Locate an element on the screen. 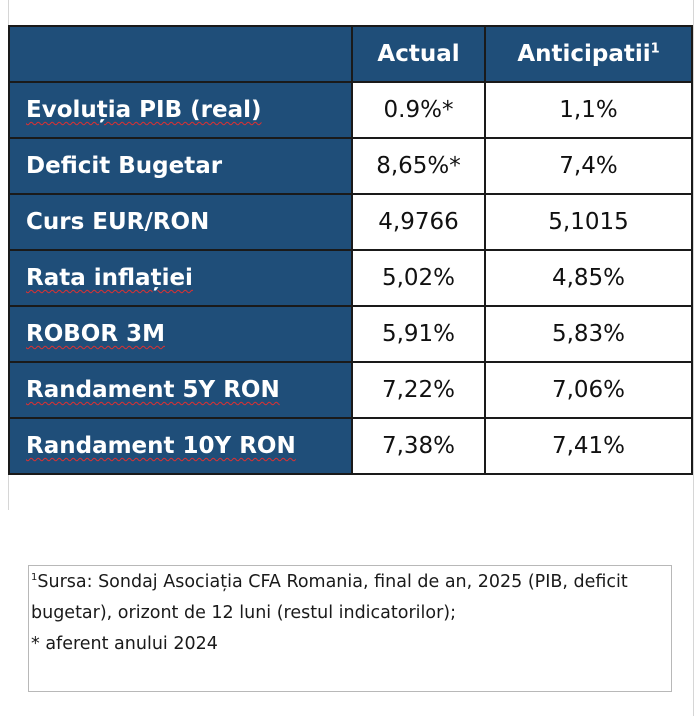  header-label-cell is located at coordinates (180, 54).